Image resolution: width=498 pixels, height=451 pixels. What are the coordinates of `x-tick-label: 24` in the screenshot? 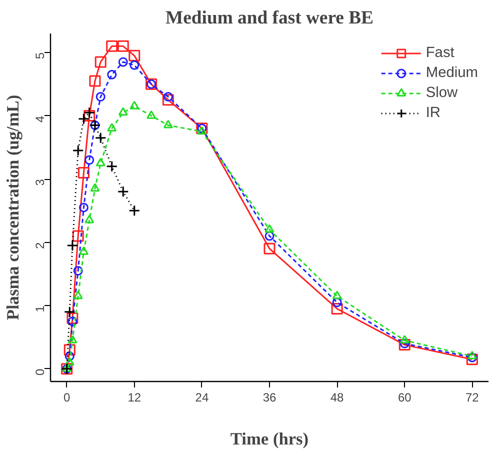 It's located at (202, 397).